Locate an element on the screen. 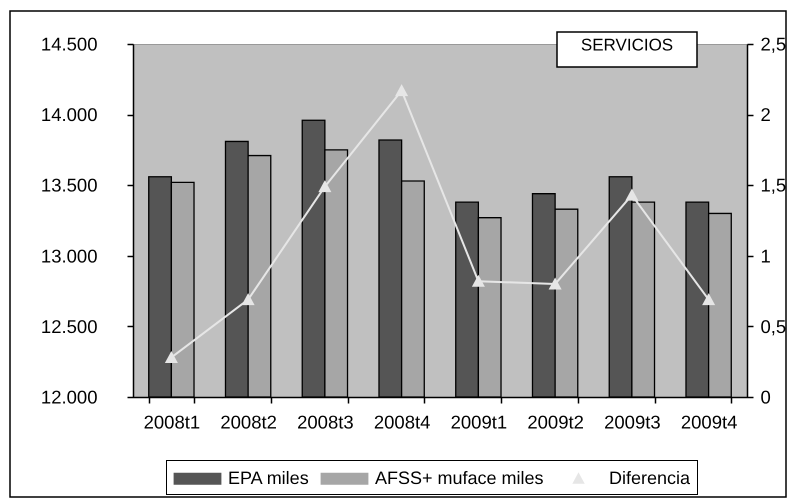  x-tick-label: 2009t4 is located at coordinates (709, 422).